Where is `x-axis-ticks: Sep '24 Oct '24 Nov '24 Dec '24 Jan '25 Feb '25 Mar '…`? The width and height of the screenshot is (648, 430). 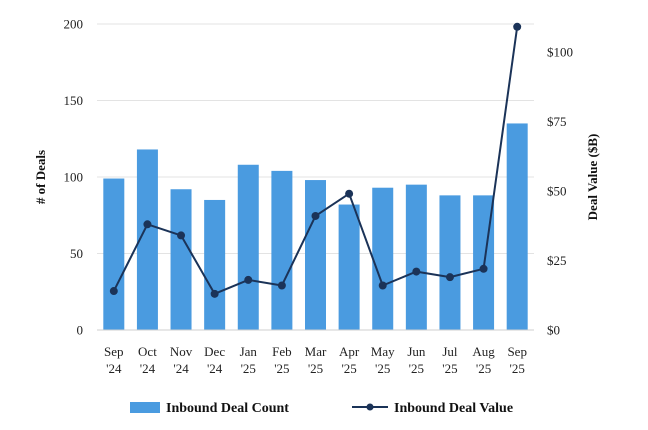 x-axis-ticks: Sep '24 Oct '24 Nov '24 Dec '24 Jan '25 Feb '25 Mar '… is located at coordinates (315, 360).